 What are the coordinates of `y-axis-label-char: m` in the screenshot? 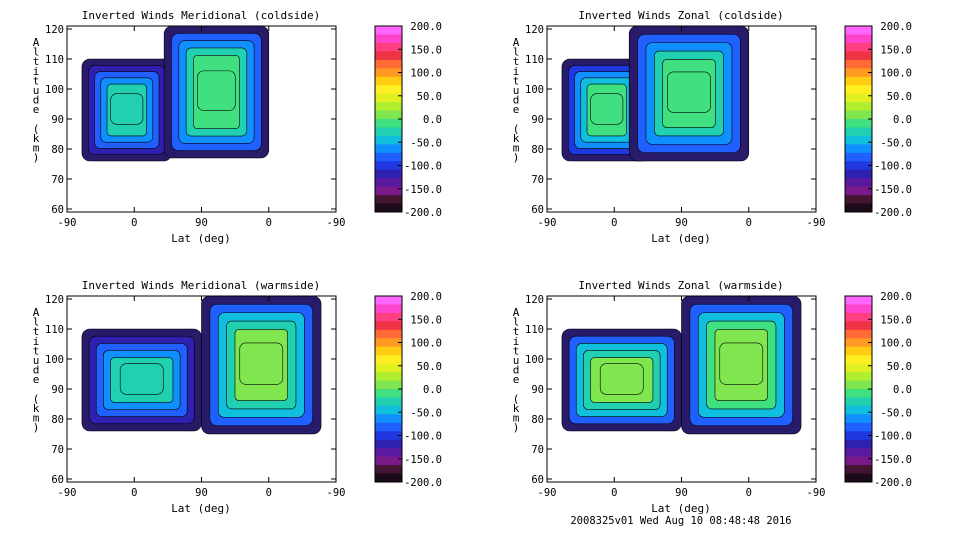 It's located at (36, 418).